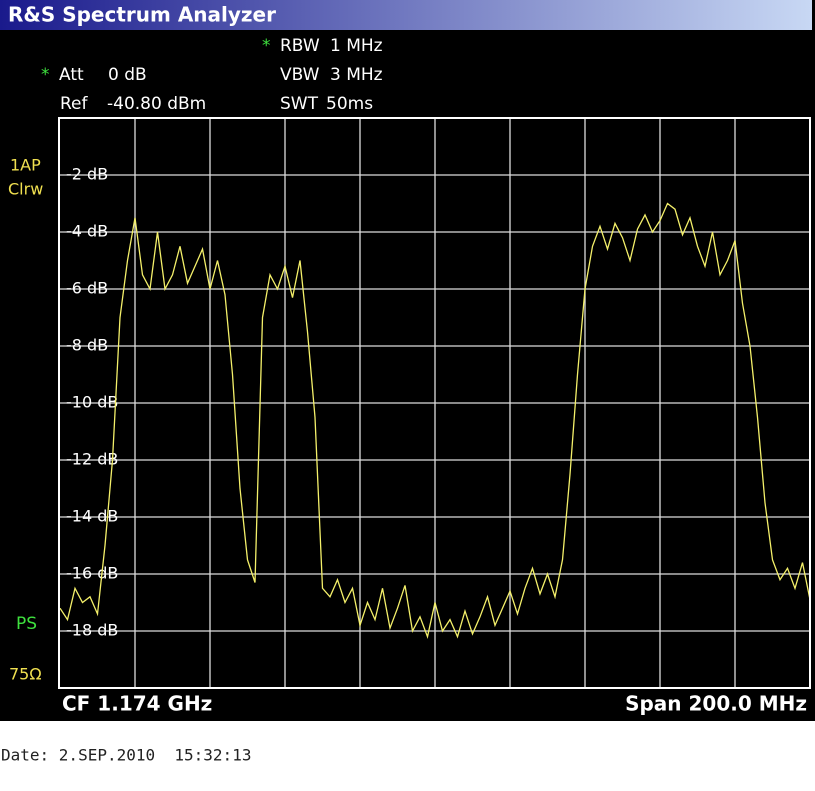 This screenshot has width=815, height=791. I want to click on title: R&S Spectrum Analyzer, so click(142, 15).